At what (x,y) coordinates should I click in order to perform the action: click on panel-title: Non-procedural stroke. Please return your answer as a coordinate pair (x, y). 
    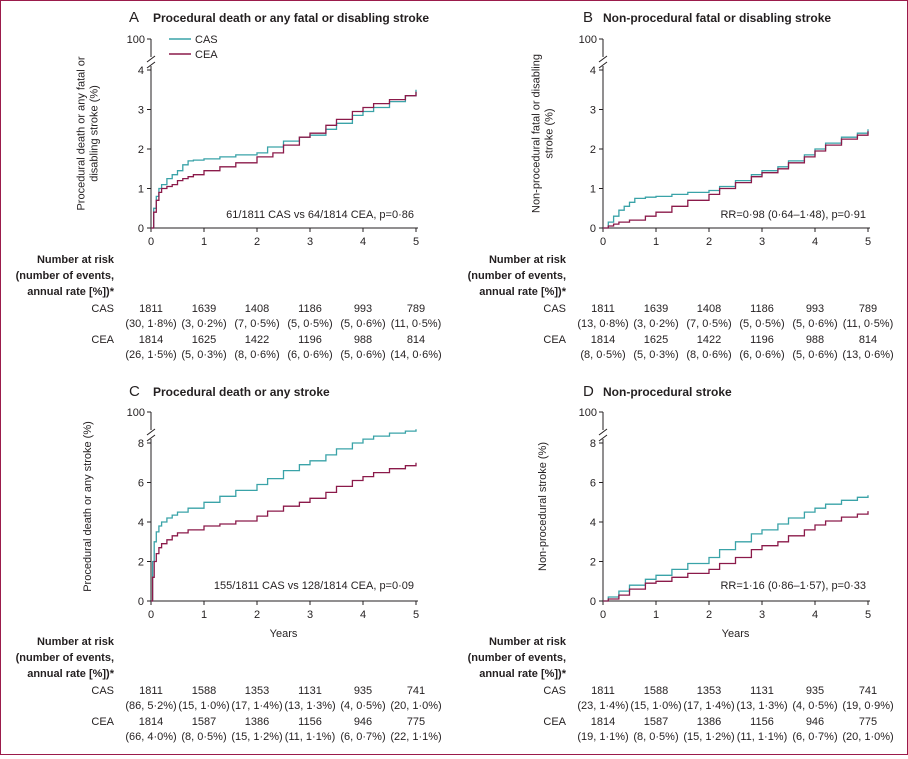
    Looking at the image, I should click on (667, 392).